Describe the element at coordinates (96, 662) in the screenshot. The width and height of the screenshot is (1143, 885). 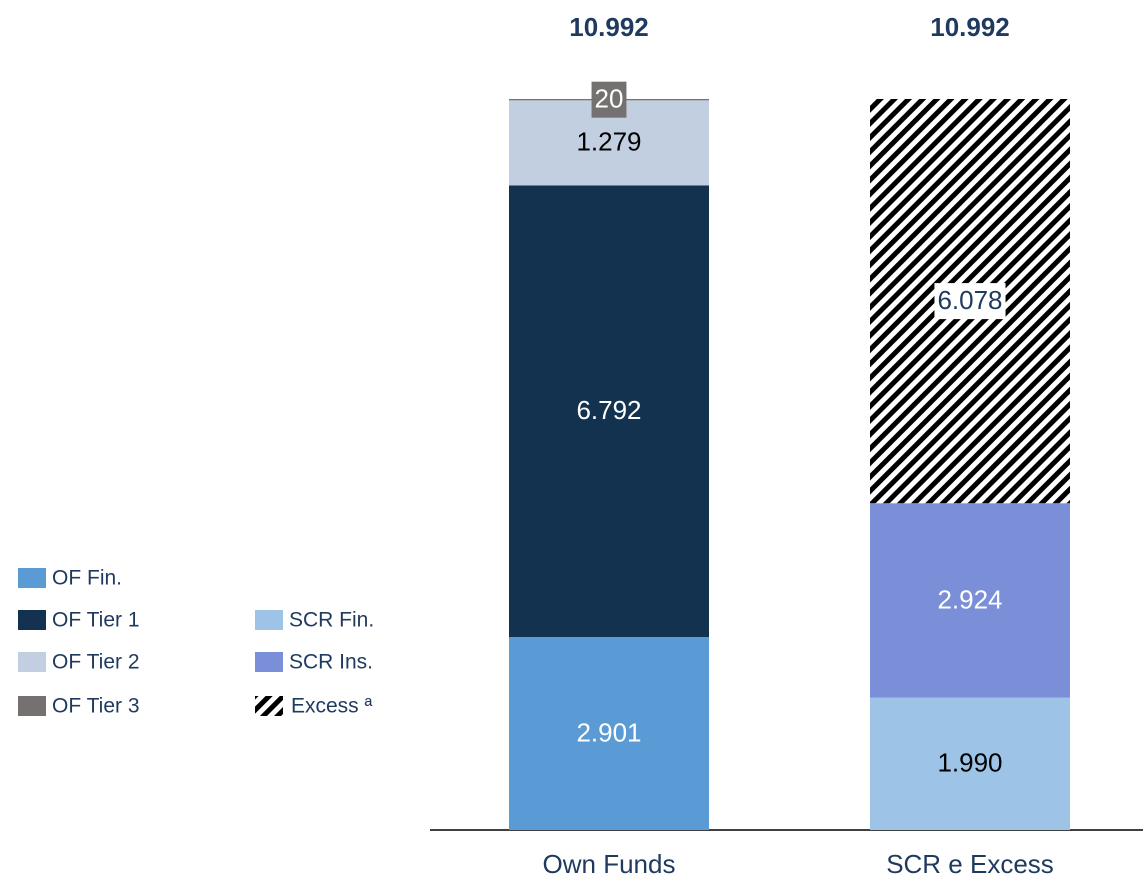
I see `legend-label: OF Tier 2` at that location.